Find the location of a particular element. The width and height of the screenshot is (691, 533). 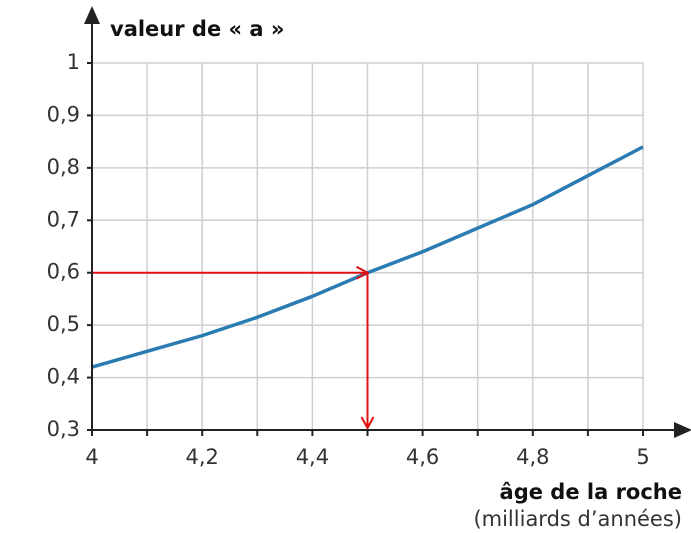

x-tick-label: 4,6 is located at coordinates (422, 457).